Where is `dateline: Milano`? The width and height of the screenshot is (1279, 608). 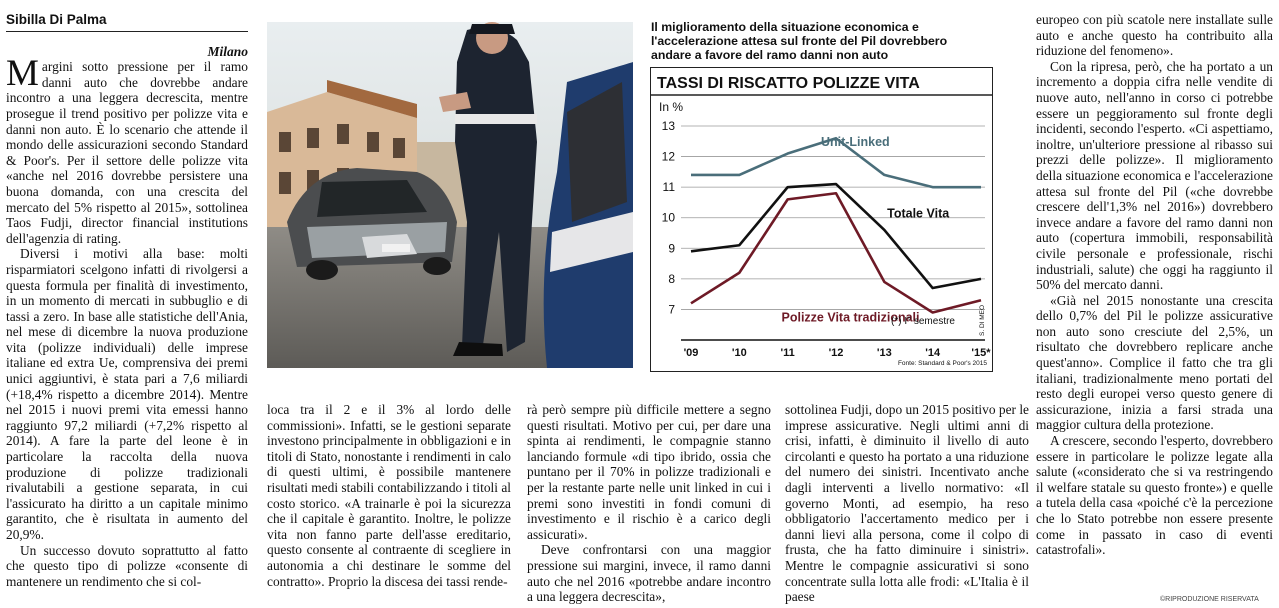
dateline: Milano is located at coordinates (227, 51).